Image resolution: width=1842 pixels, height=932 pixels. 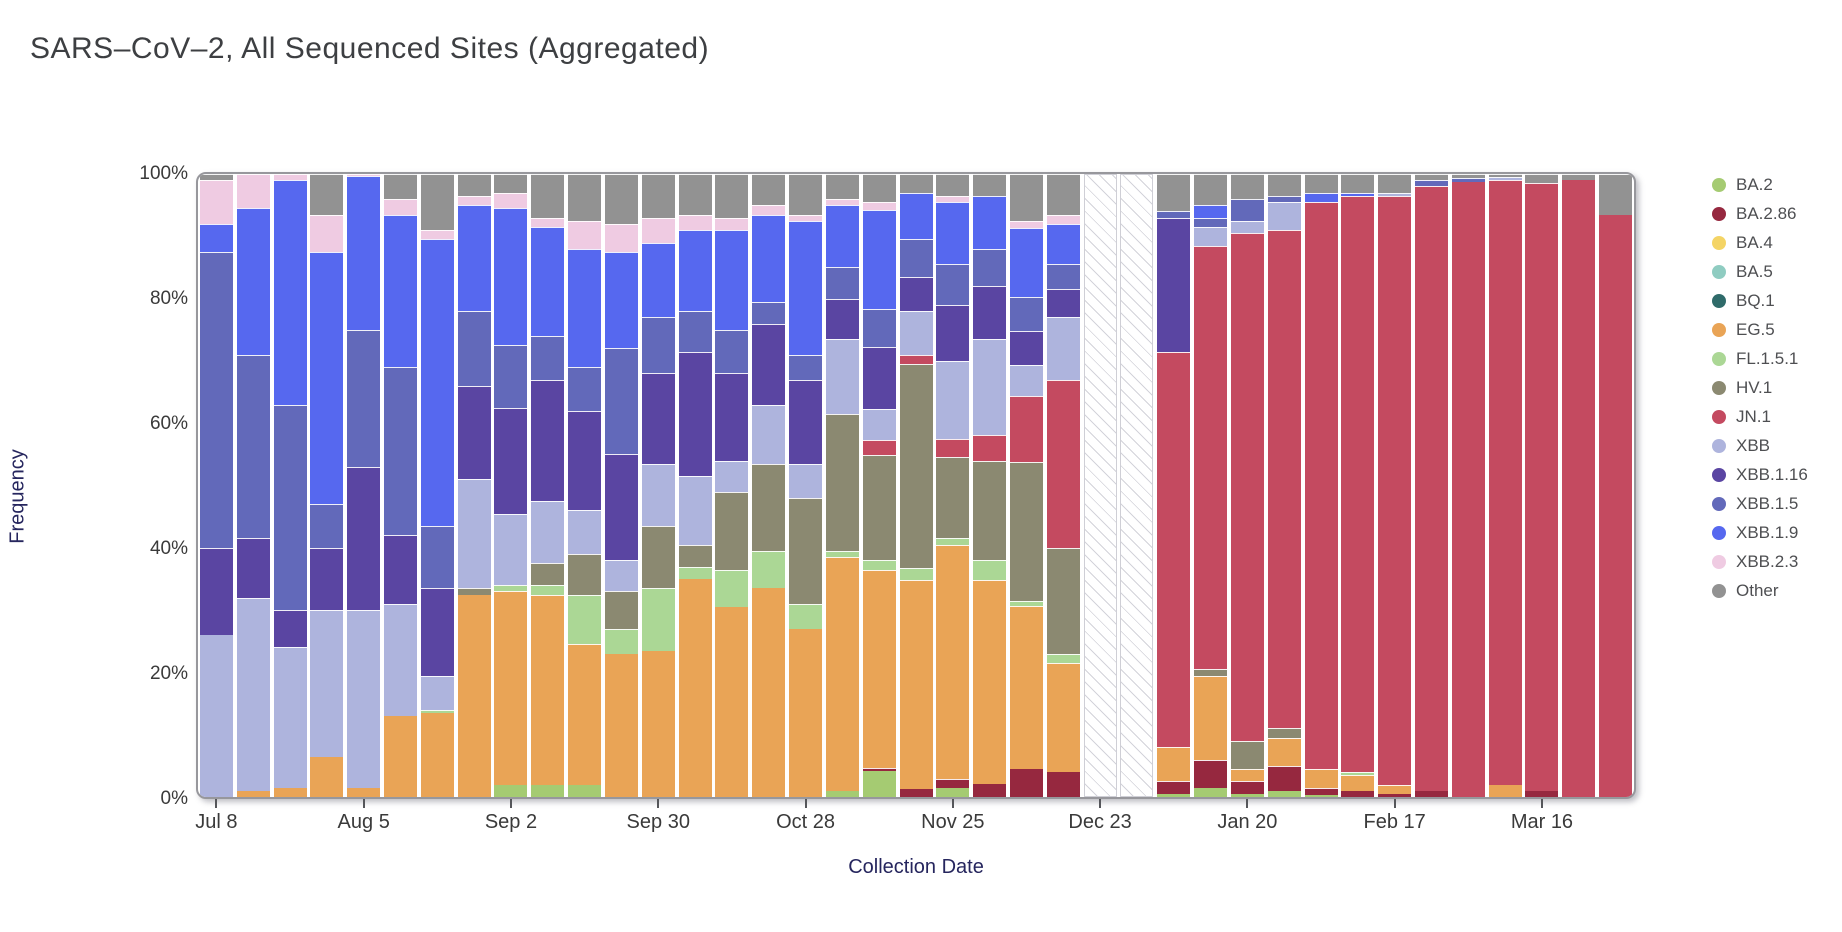 What do you see at coordinates (1760, 213) in the screenshot?
I see `legend-item-BA.2.86: BA.2.86` at bounding box center [1760, 213].